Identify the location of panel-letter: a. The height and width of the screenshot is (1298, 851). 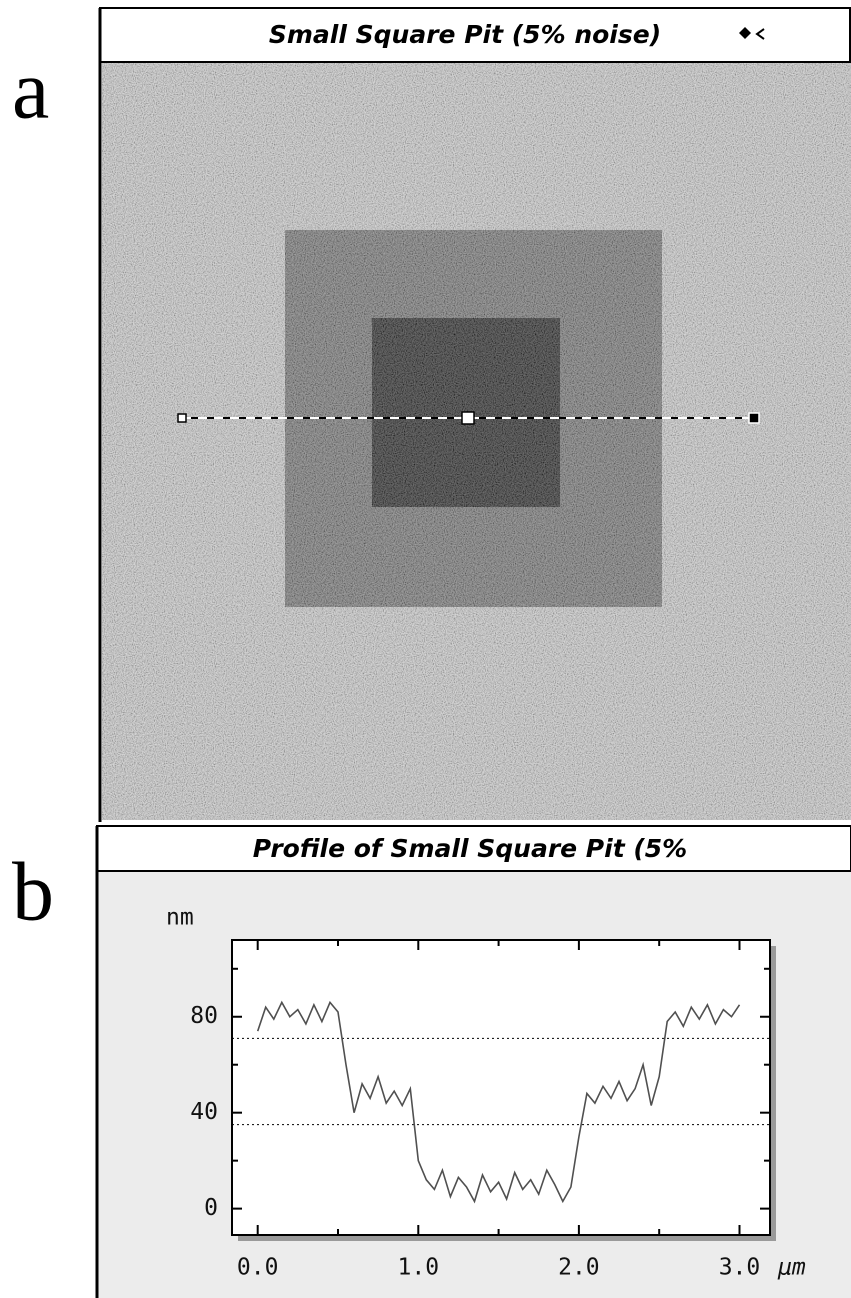
(30, 89).